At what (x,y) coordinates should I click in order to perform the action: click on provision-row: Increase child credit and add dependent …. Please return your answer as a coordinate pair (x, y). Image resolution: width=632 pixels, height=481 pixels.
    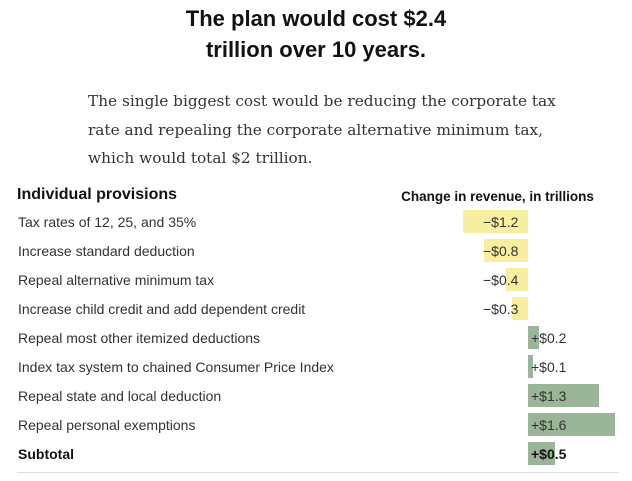
    Looking at the image, I should click on (316, 308).